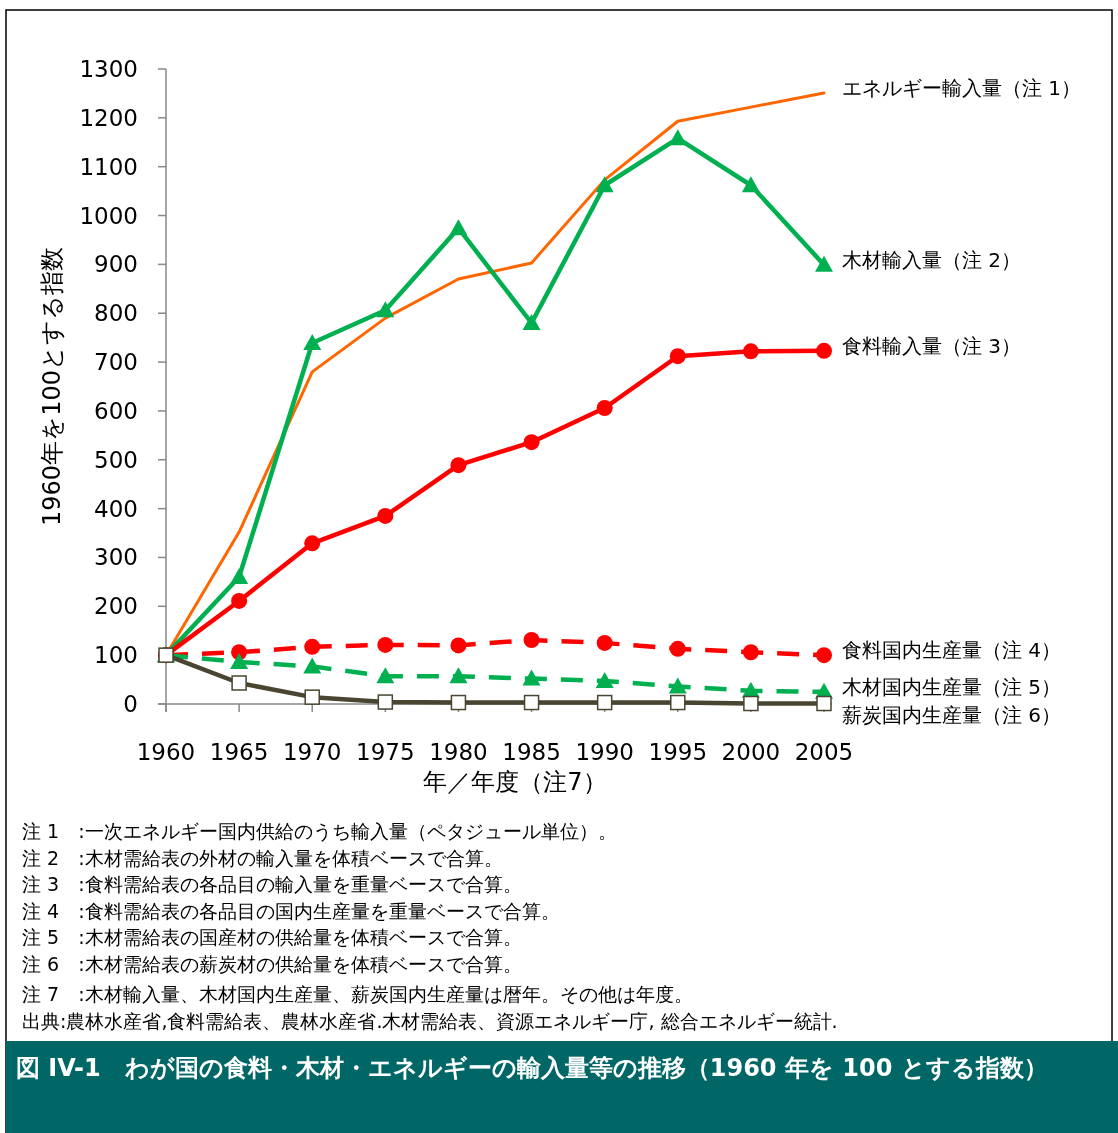 Image resolution: width=1118 pixels, height=1133 pixels. What do you see at coordinates (319, 831) in the screenshot?
I see `text: 注 1 :一次エネルギー国内供給のうち輸入量（ペタジュール単位）。` at bounding box center [319, 831].